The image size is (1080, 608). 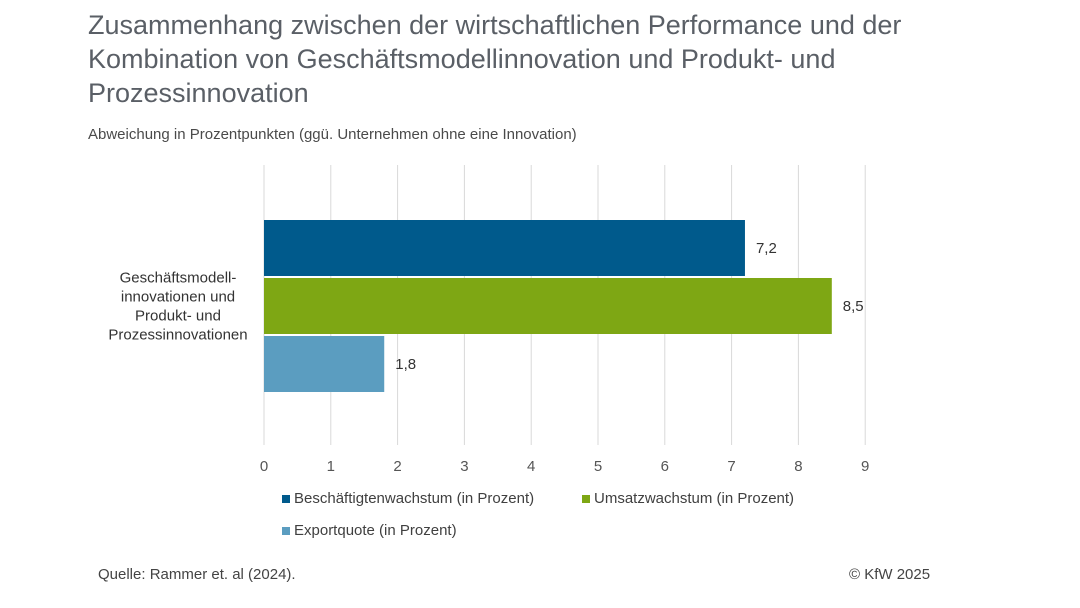 I want to click on legend-item-beschaeftigtenwachstum: Beschäftigtenwachstum (in Prozent), so click(x=408, y=498).